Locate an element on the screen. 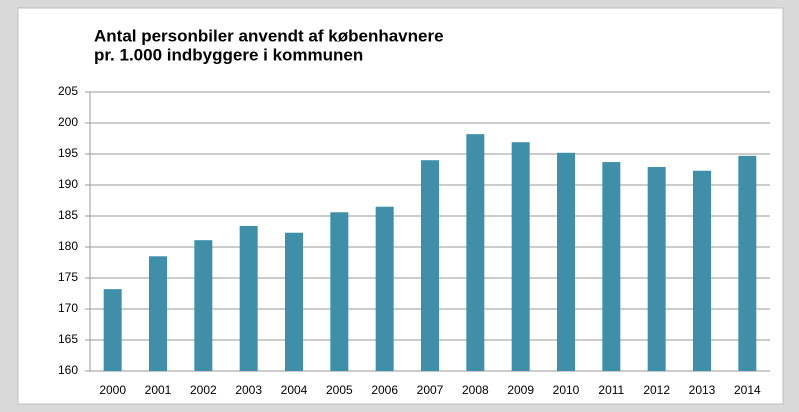  x-tick-label: 2014 is located at coordinates (747, 390).